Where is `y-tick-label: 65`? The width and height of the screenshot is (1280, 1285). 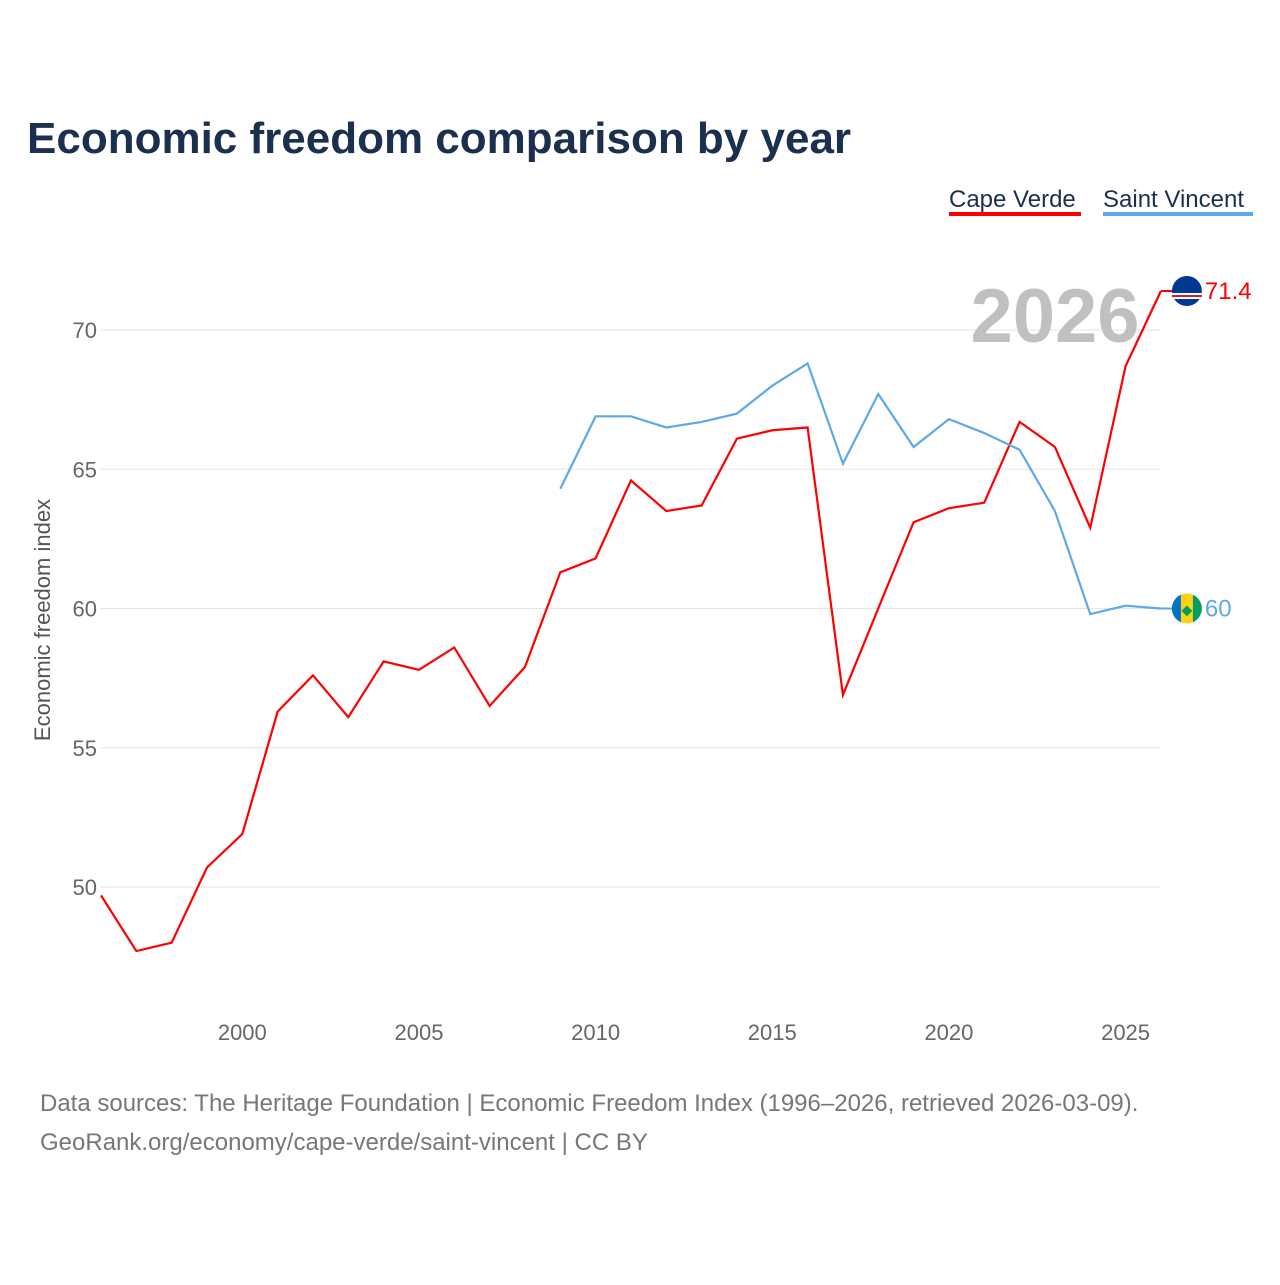 y-tick-label: 65 is located at coordinates (85, 469).